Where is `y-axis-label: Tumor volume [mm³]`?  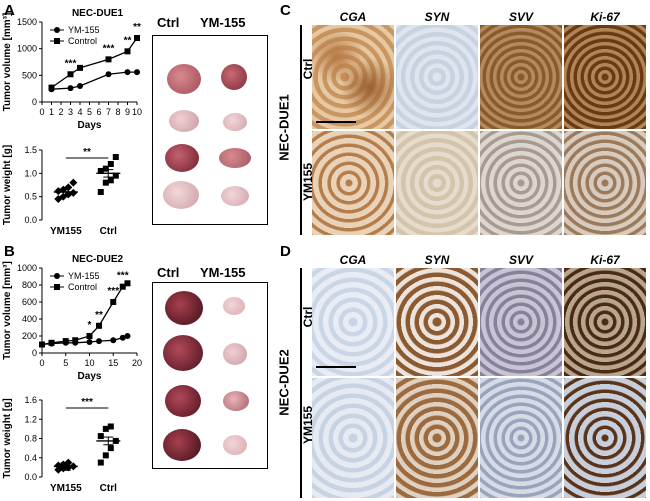
y-axis-label: Tumor volume [mm³] is located at coordinates (7, 62).